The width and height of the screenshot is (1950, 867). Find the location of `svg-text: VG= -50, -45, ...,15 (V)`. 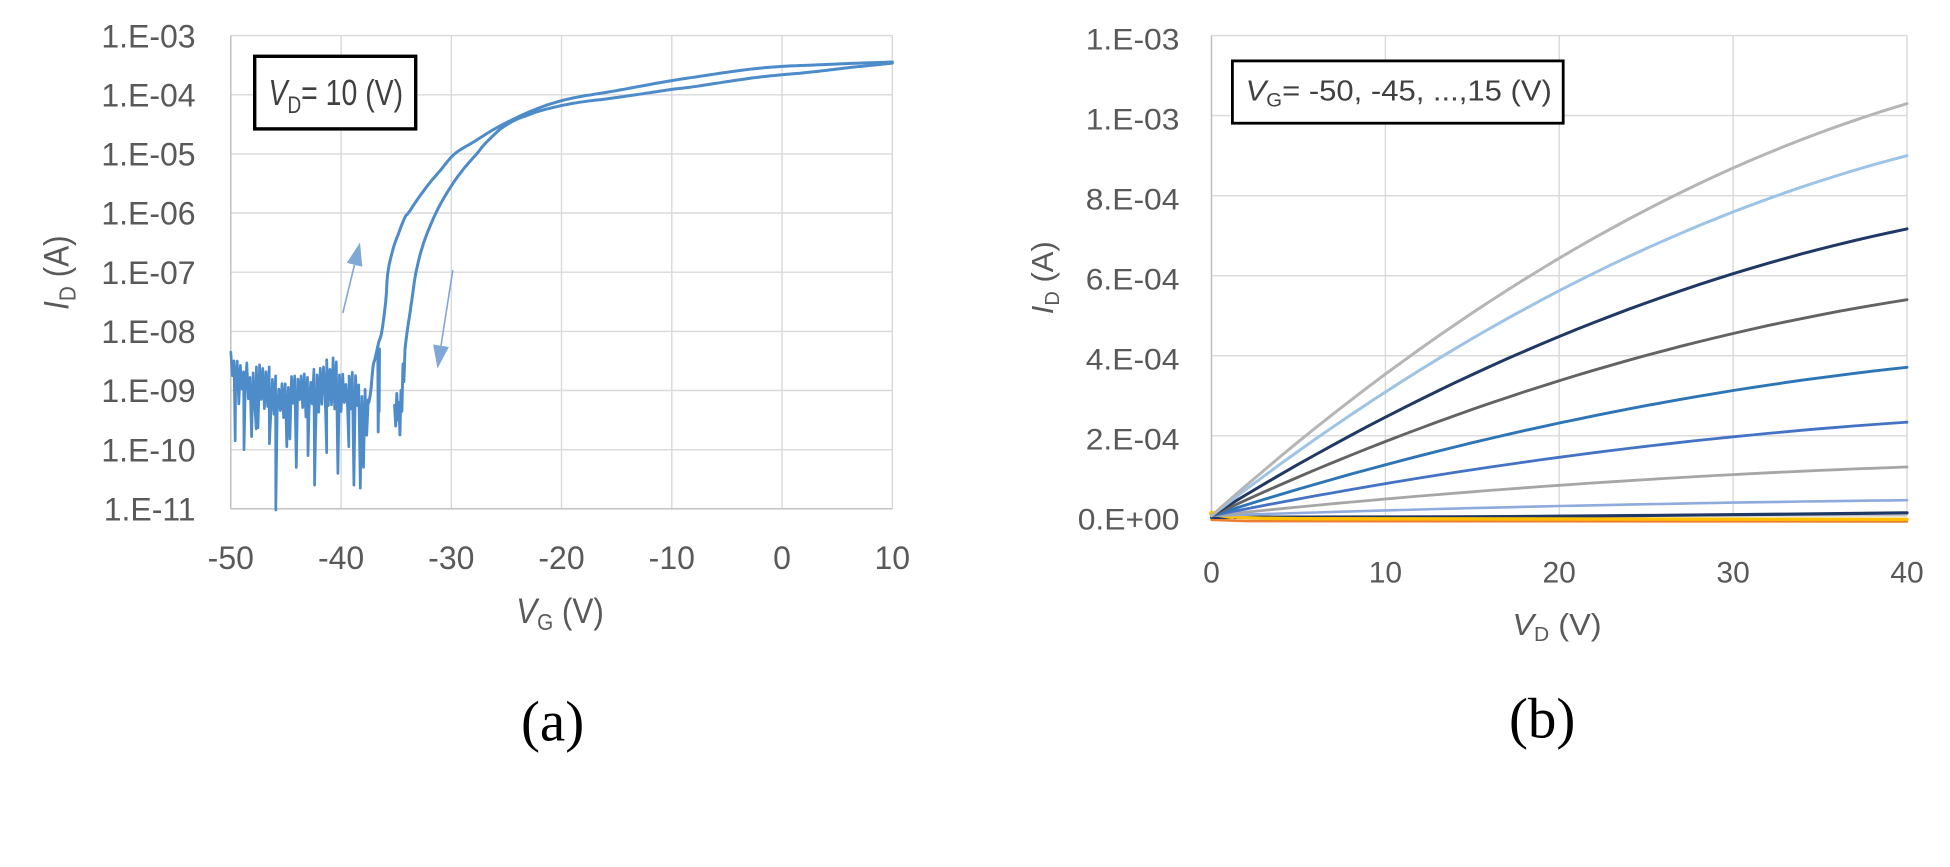

svg-text: VG= -50, -45, ...,15 (V) is located at coordinates (1399, 93).